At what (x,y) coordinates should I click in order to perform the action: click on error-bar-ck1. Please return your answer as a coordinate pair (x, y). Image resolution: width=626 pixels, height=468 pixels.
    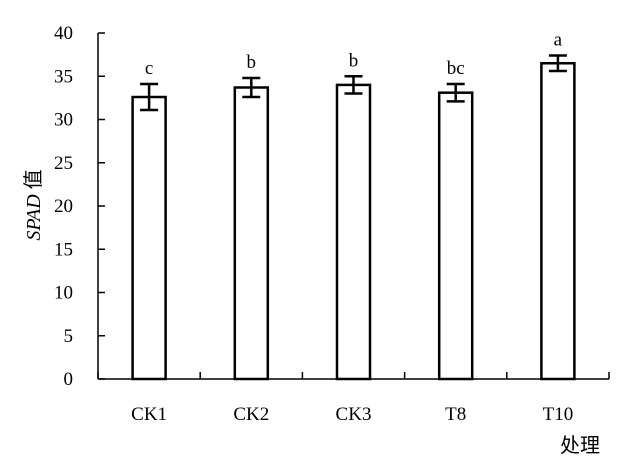
    Looking at the image, I should click on (149, 97).